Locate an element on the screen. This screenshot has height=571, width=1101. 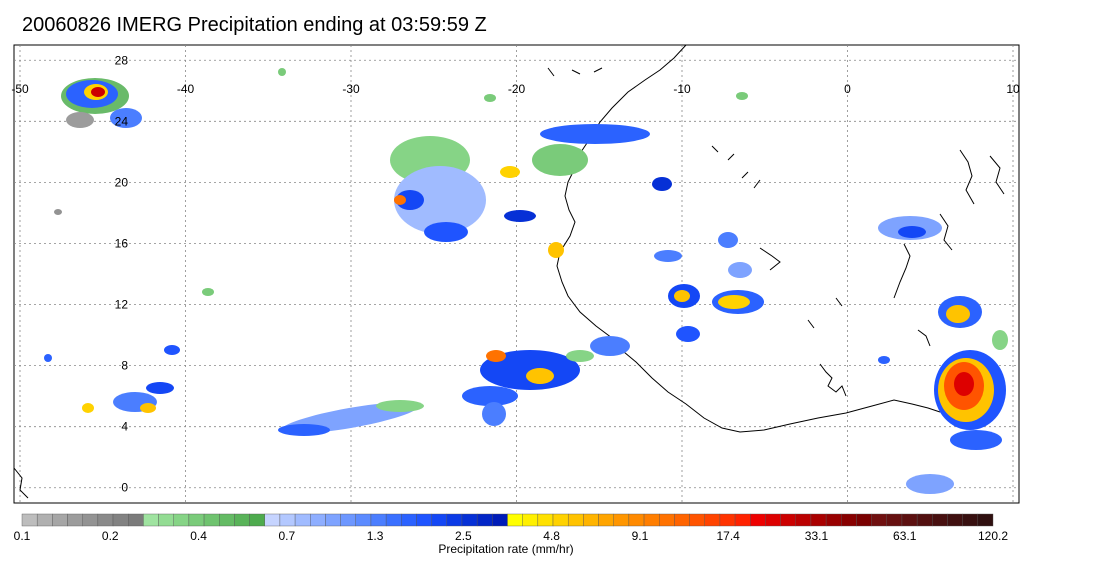
colorbar-tick-label: 4.8 is located at coordinates (551, 536).